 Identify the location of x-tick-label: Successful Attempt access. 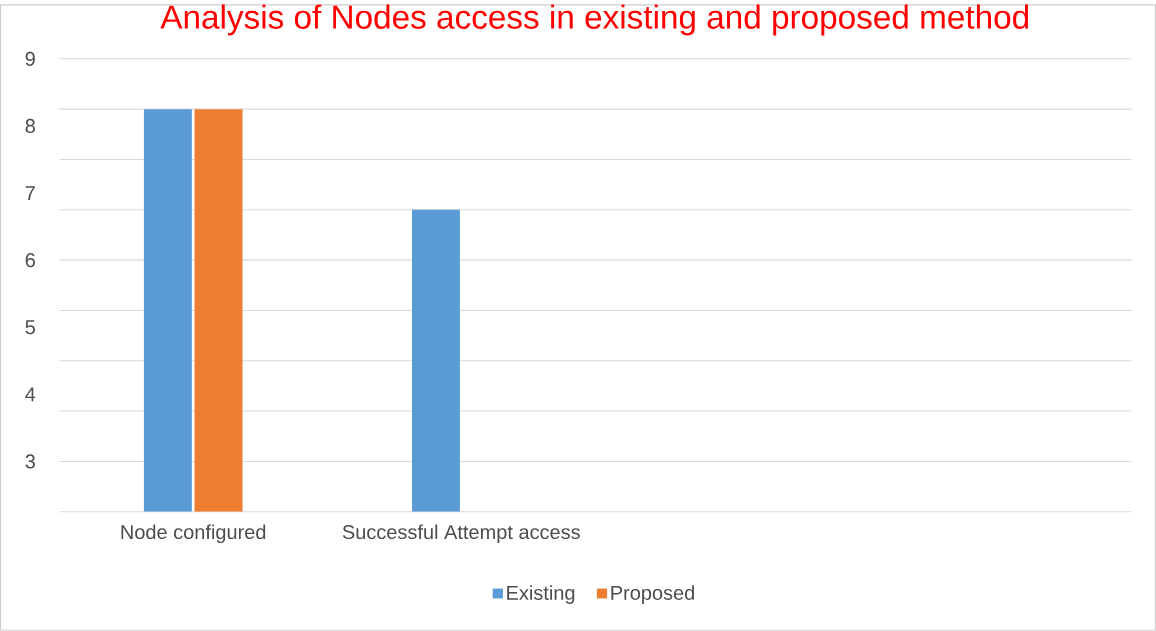
(461, 534).